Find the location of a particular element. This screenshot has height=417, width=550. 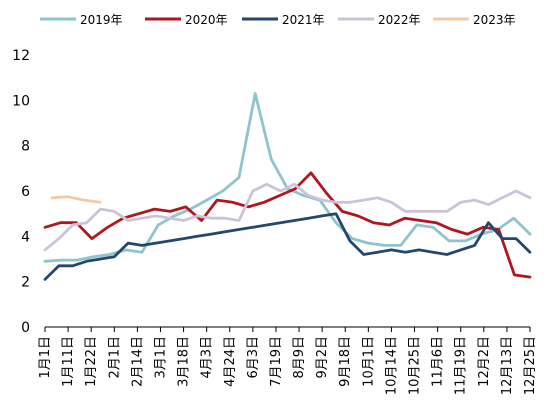

x-tick-label: 12月13日 is located at coordinates (507, 365).